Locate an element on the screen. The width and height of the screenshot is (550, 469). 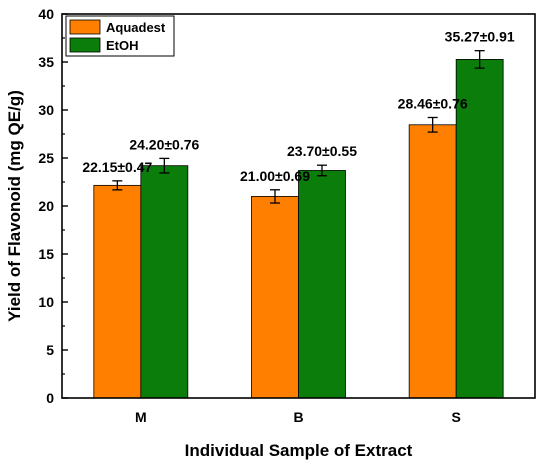
legend-swatch-aquadest is located at coordinates (85, 27).